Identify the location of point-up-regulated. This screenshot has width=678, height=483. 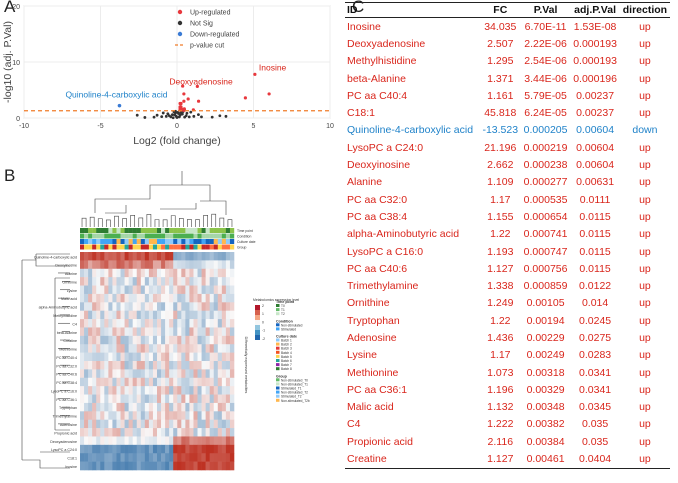
(198, 101).